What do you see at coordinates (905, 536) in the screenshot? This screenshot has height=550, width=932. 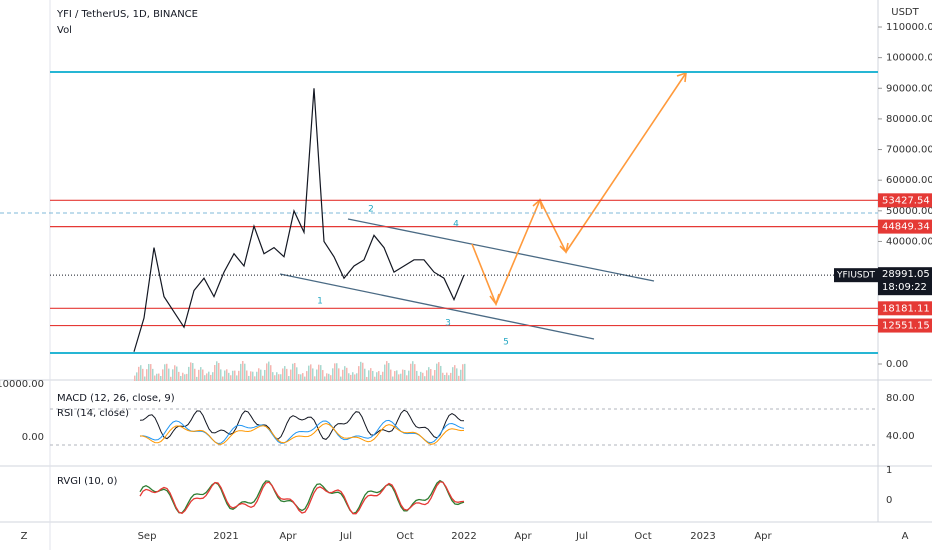 I see `auto-button: A` at bounding box center [905, 536].